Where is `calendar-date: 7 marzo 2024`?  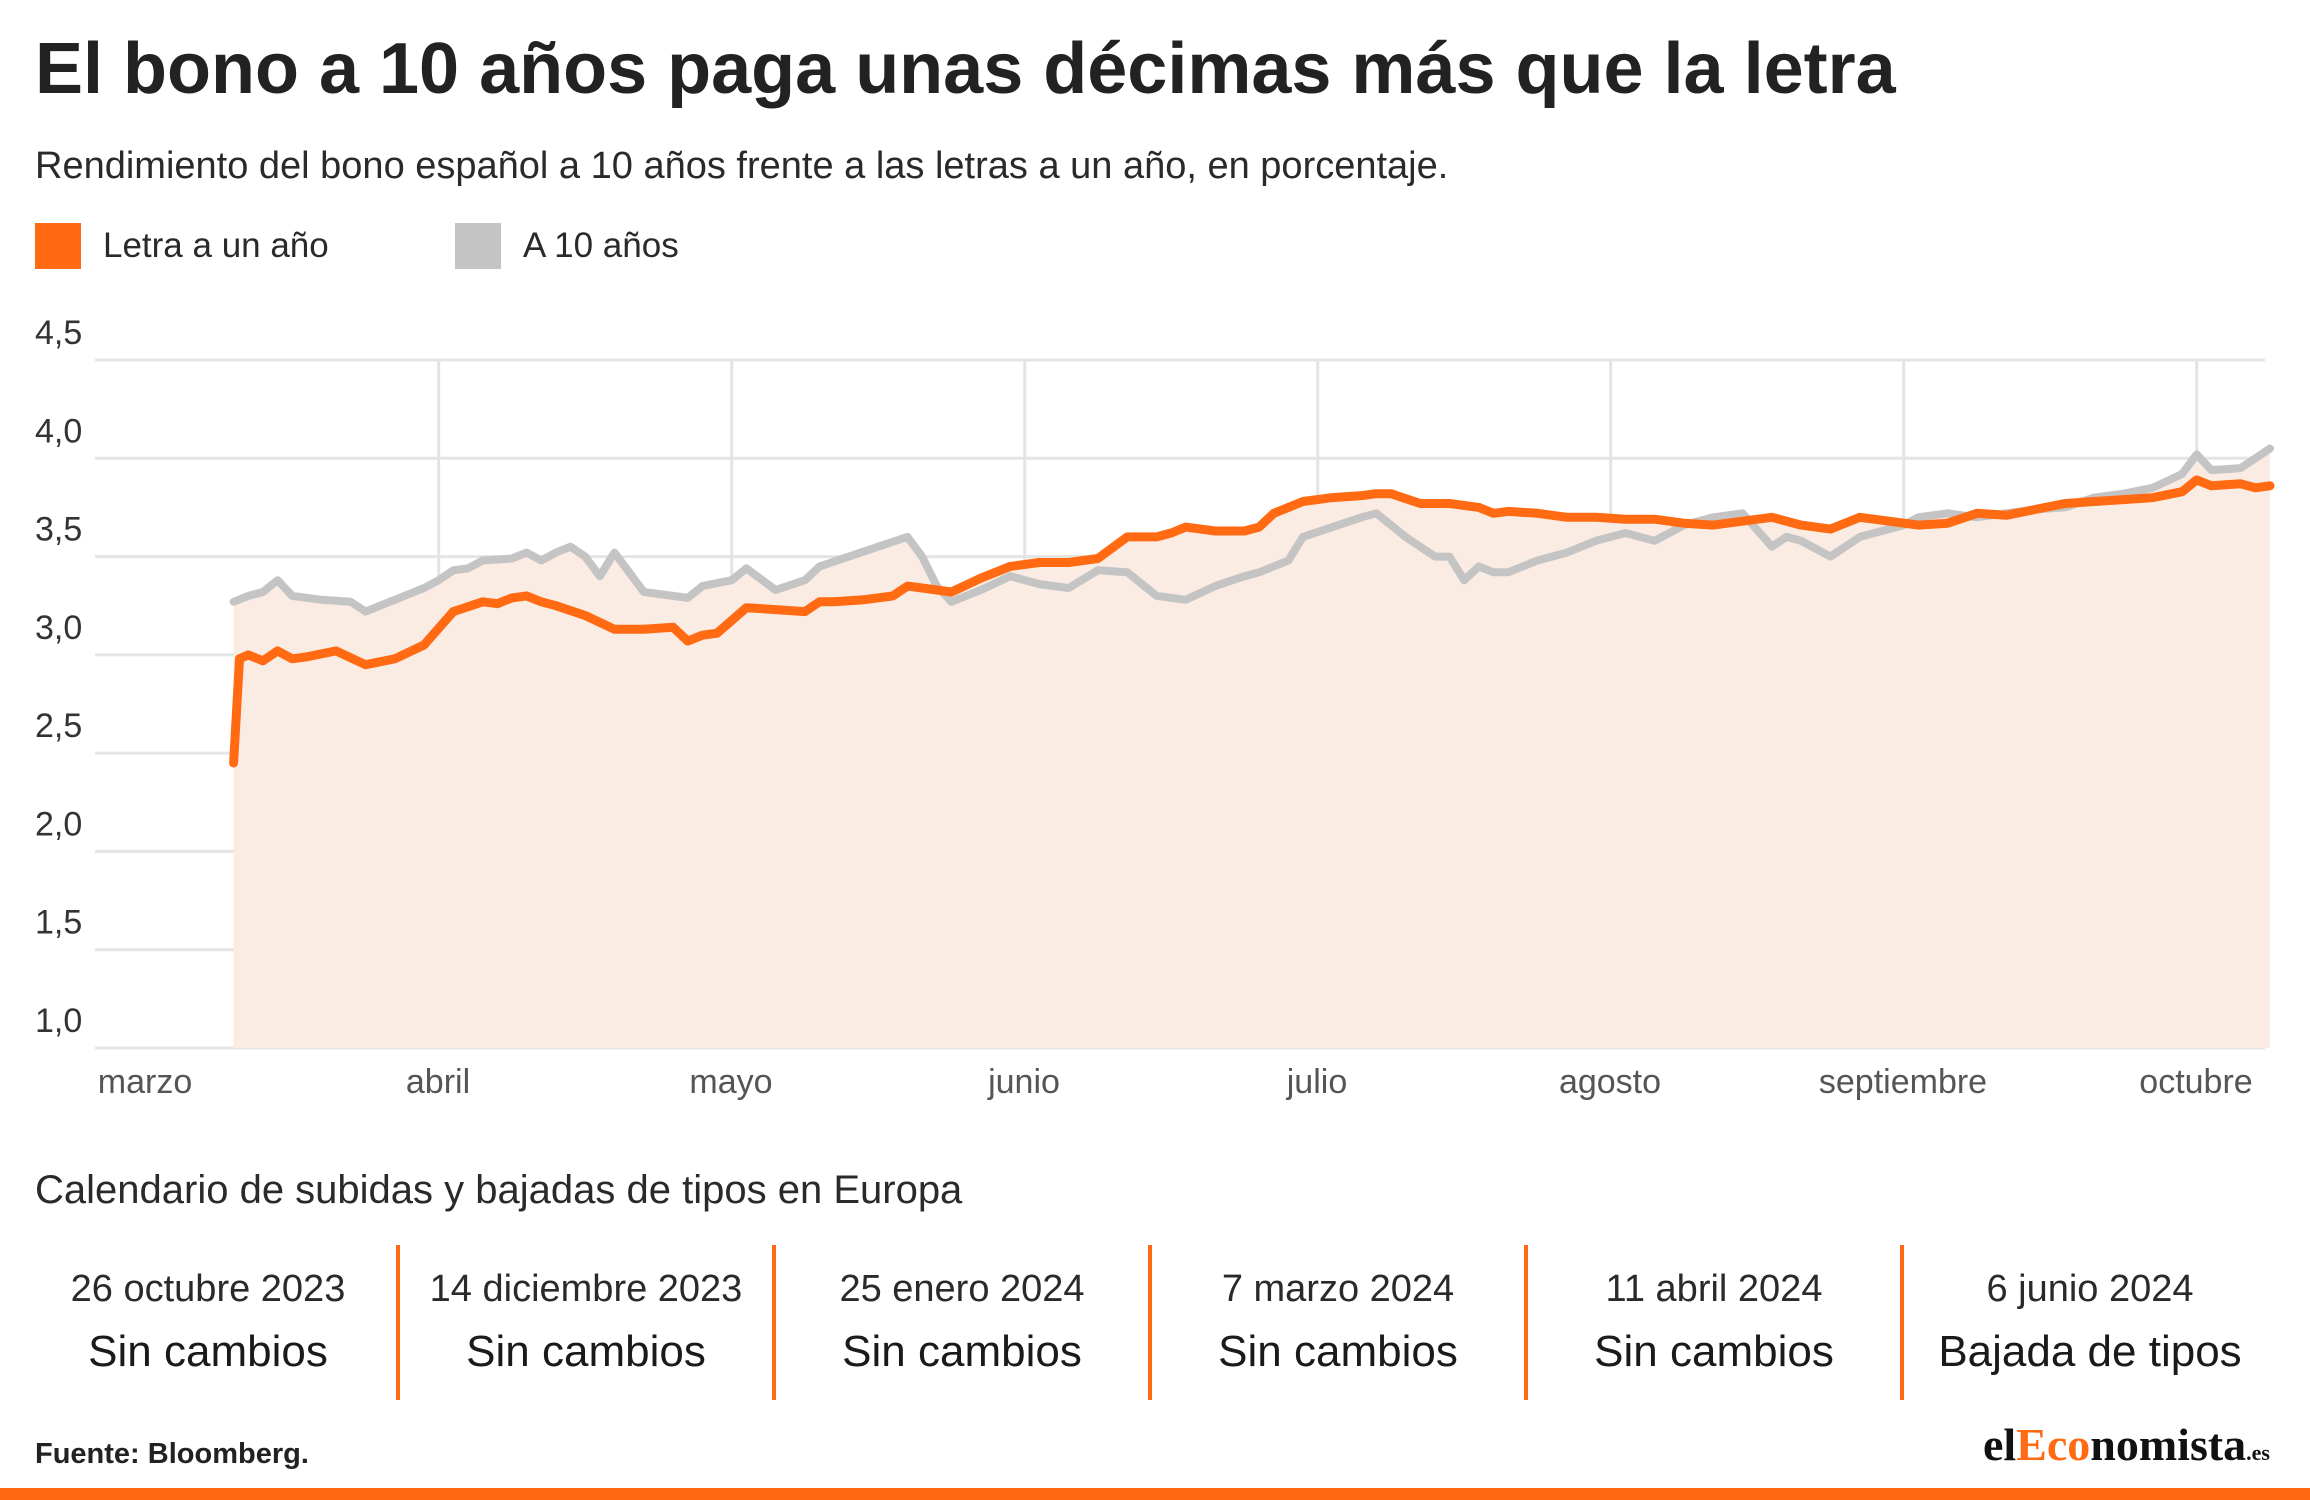 calendar-date: 7 marzo 2024 is located at coordinates (1338, 1289).